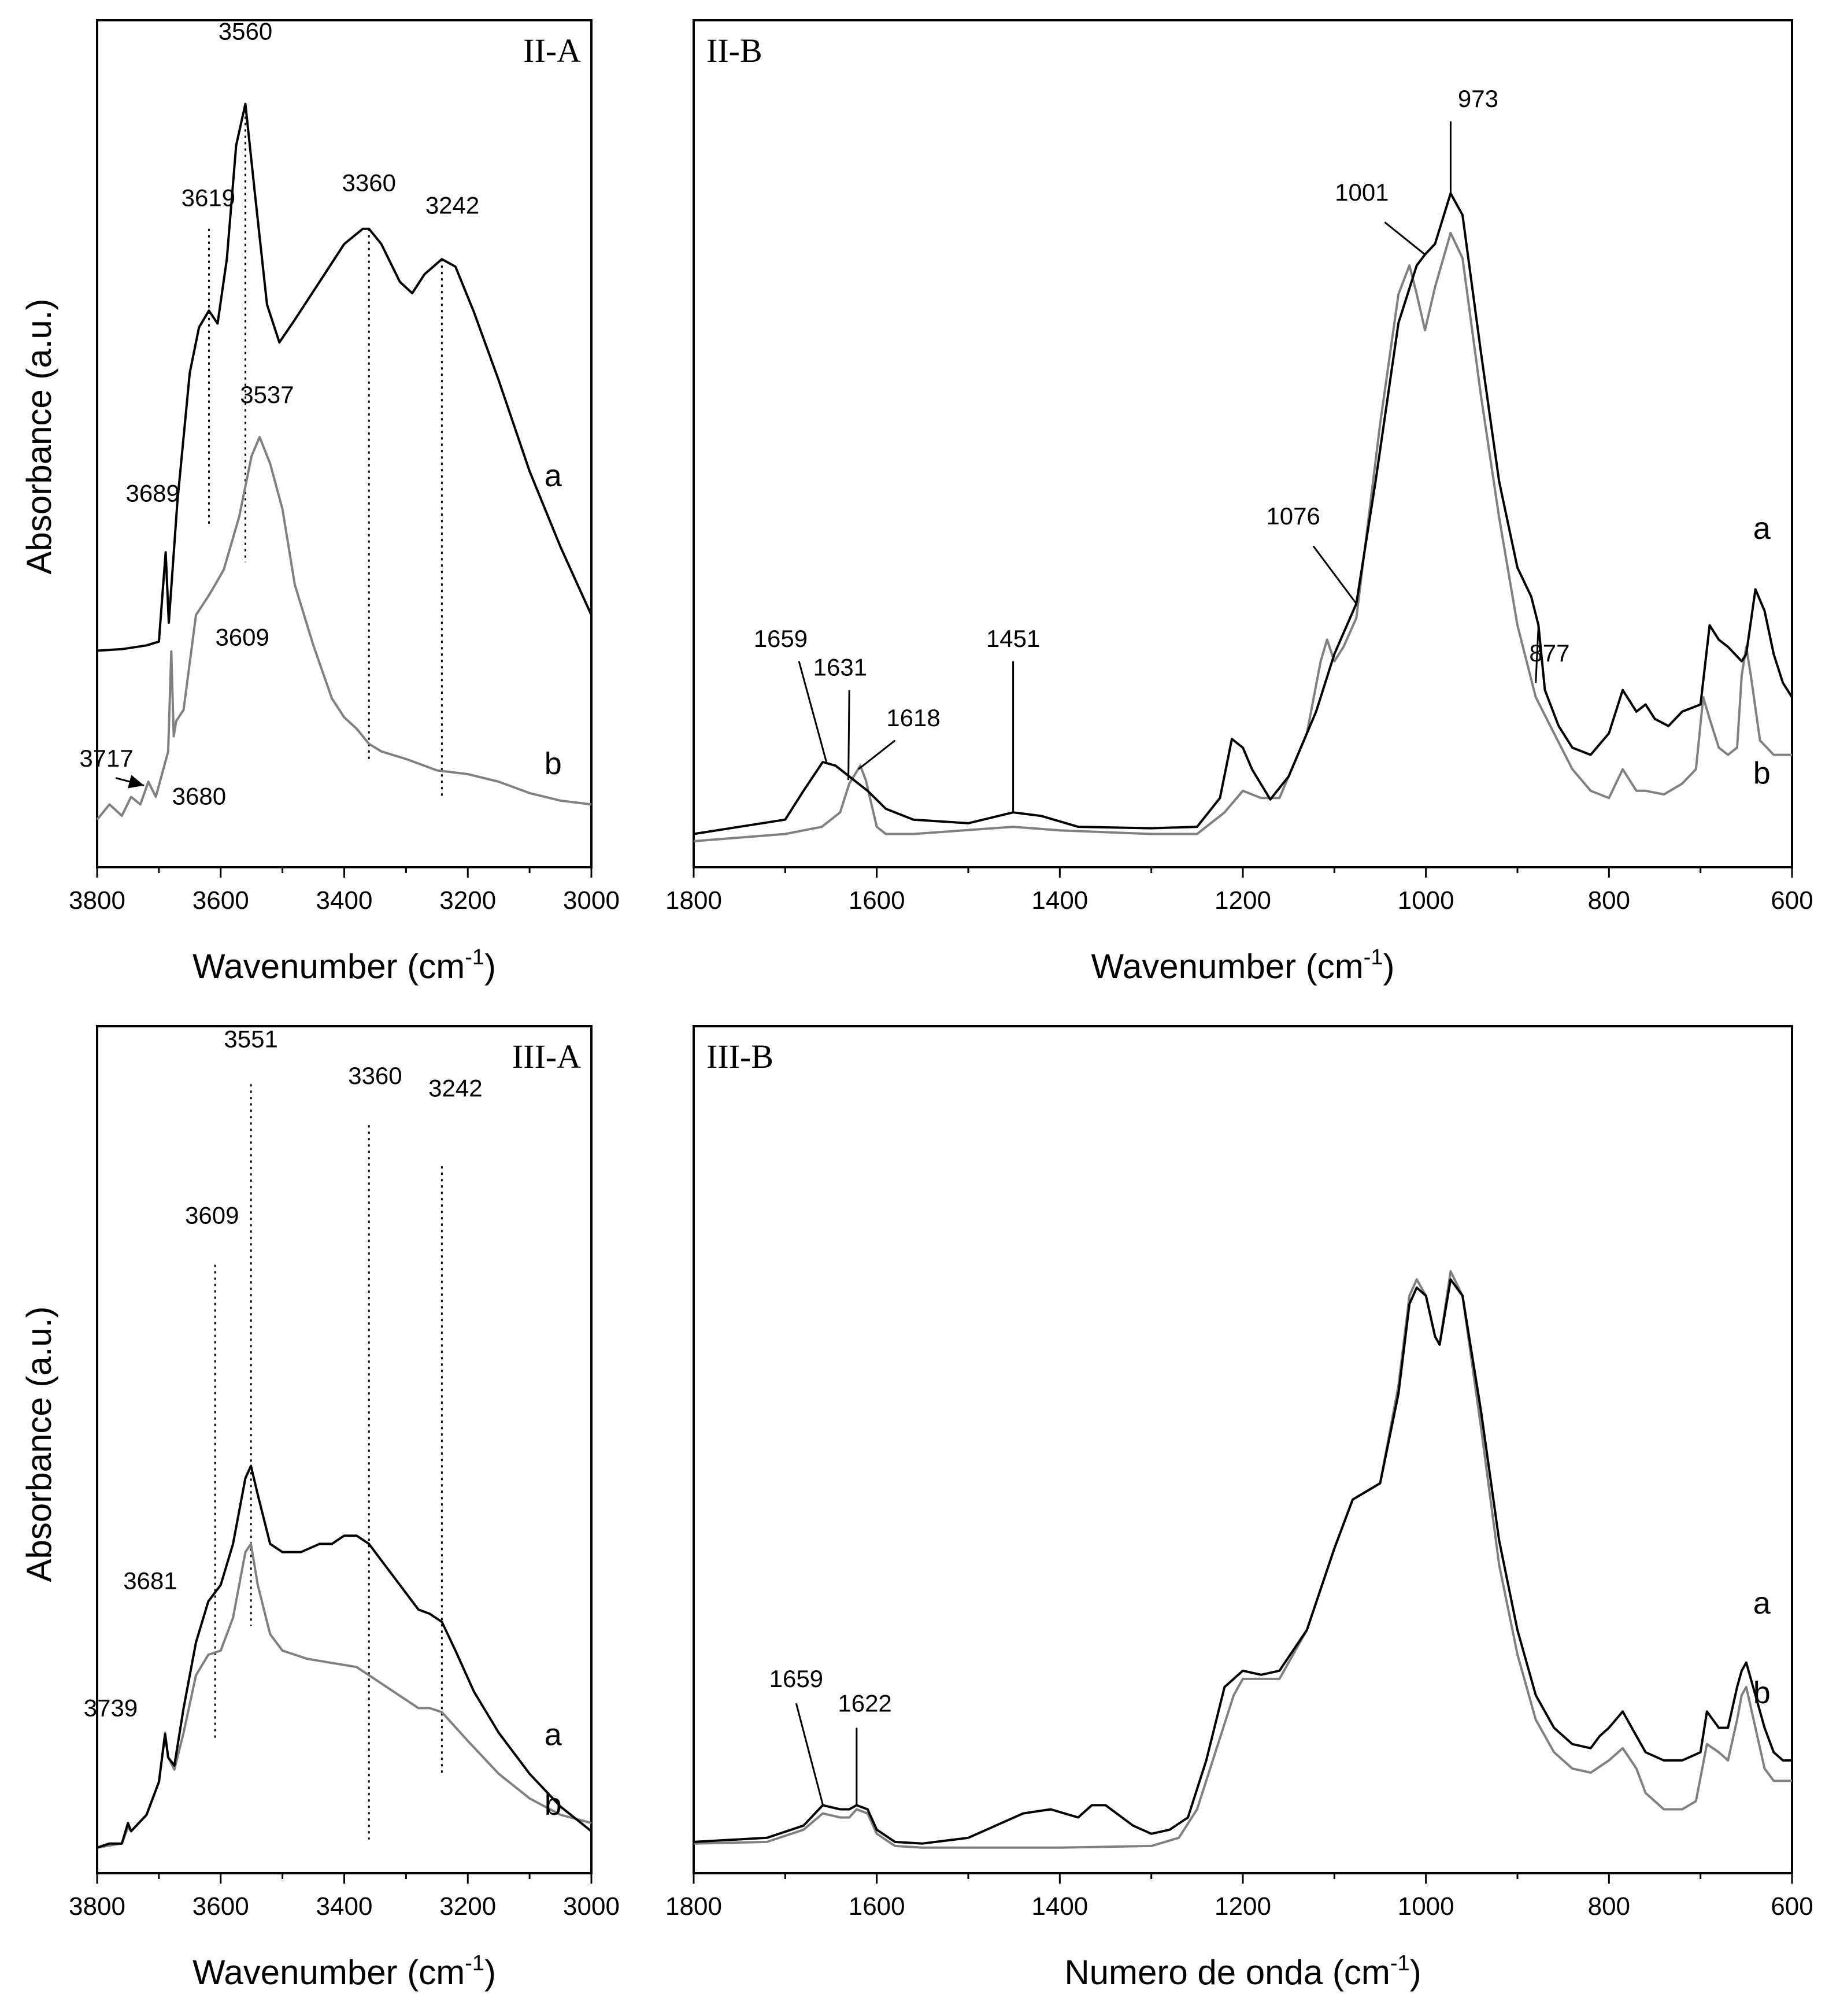 The width and height of the screenshot is (1840, 2016). I want to click on peak-annotation: 3681, so click(150, 1581).